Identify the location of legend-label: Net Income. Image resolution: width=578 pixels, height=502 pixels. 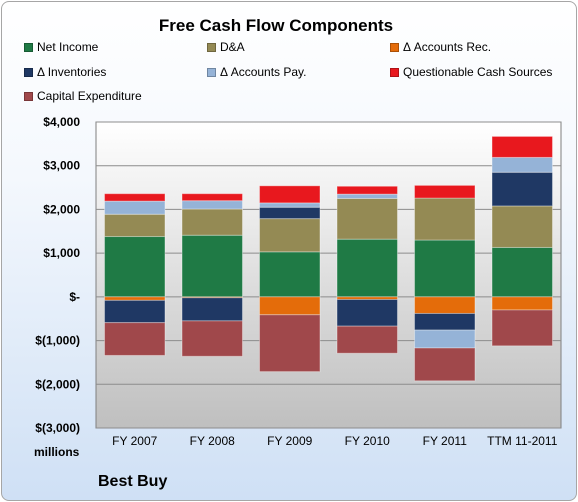
(68, 47).